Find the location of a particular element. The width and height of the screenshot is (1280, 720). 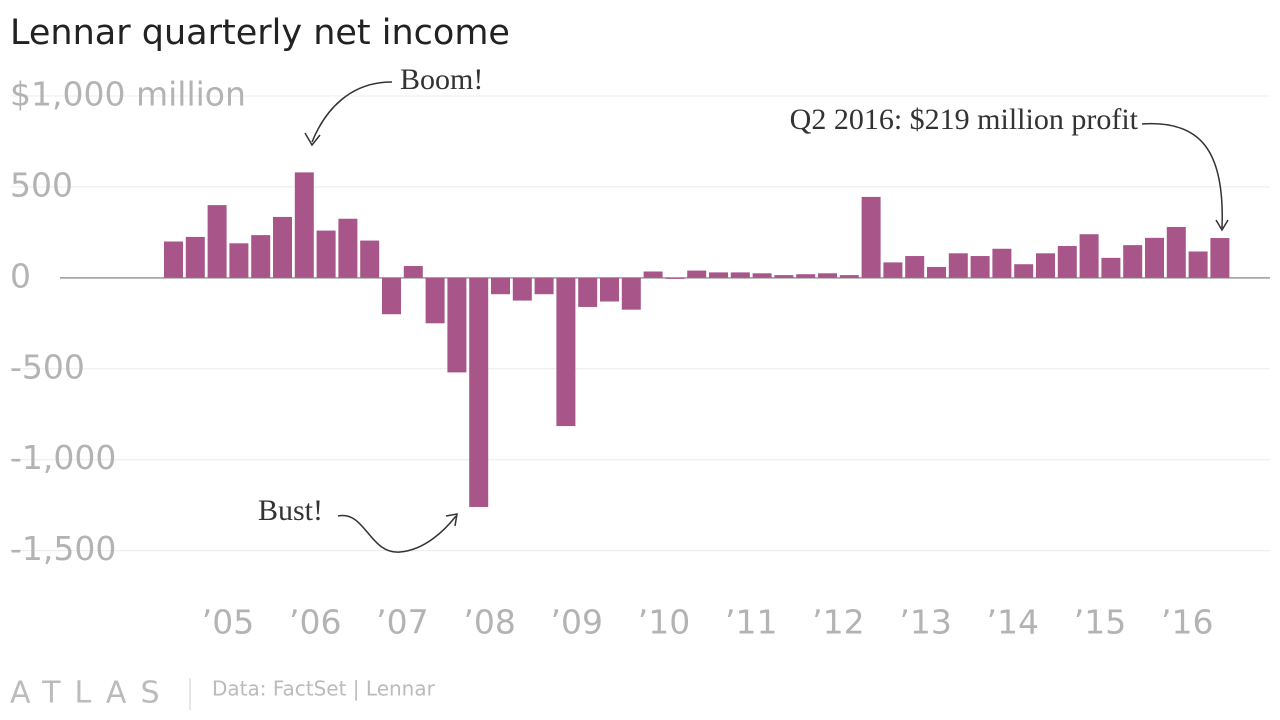

x-tick-label: ’08 is located at coordinates (489, 622).